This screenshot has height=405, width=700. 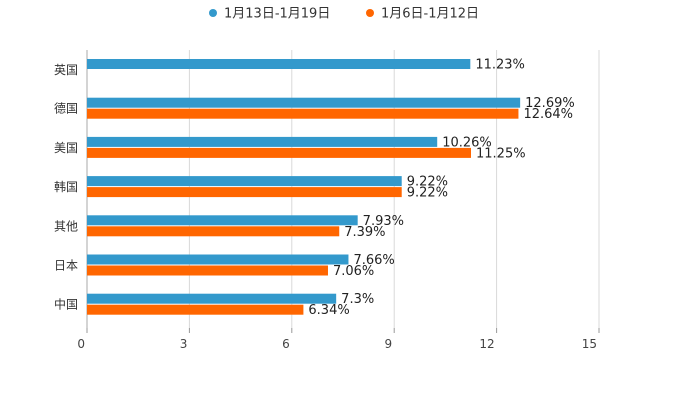 I want to click on data-label-s1-6: 7.66%, so click(x=373, y=260).